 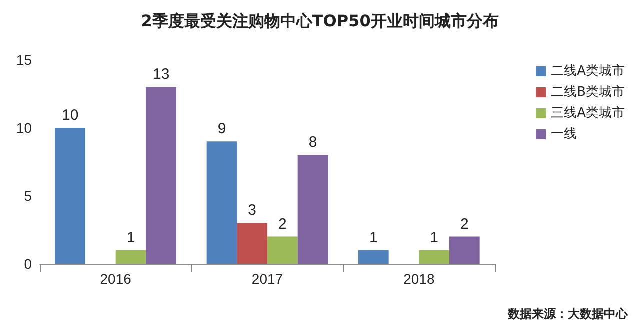 I want to click on legend-label: 二线B类城市, so click(x=588, y=92).